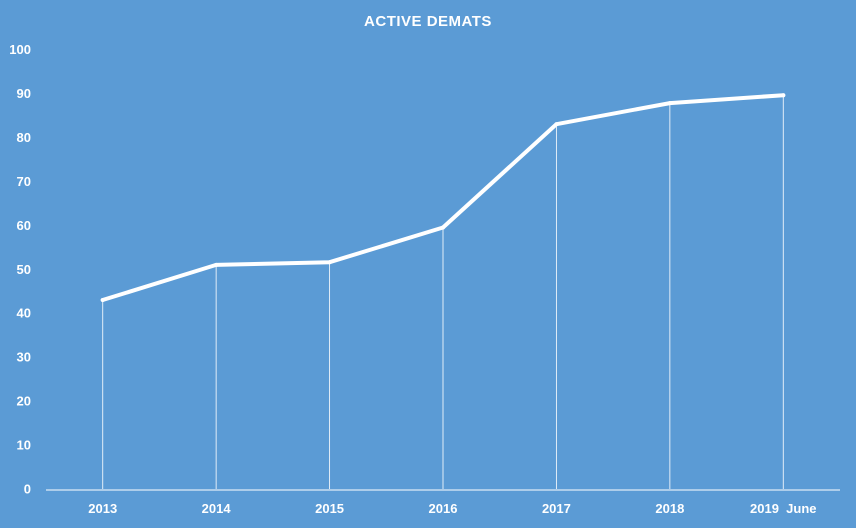 The height and width of the screenshot is (528, 856). What do you see at coordinates (27, 489) in the screenshot?
I see `y-tick-label: 0` at bounding box center [27, 489].